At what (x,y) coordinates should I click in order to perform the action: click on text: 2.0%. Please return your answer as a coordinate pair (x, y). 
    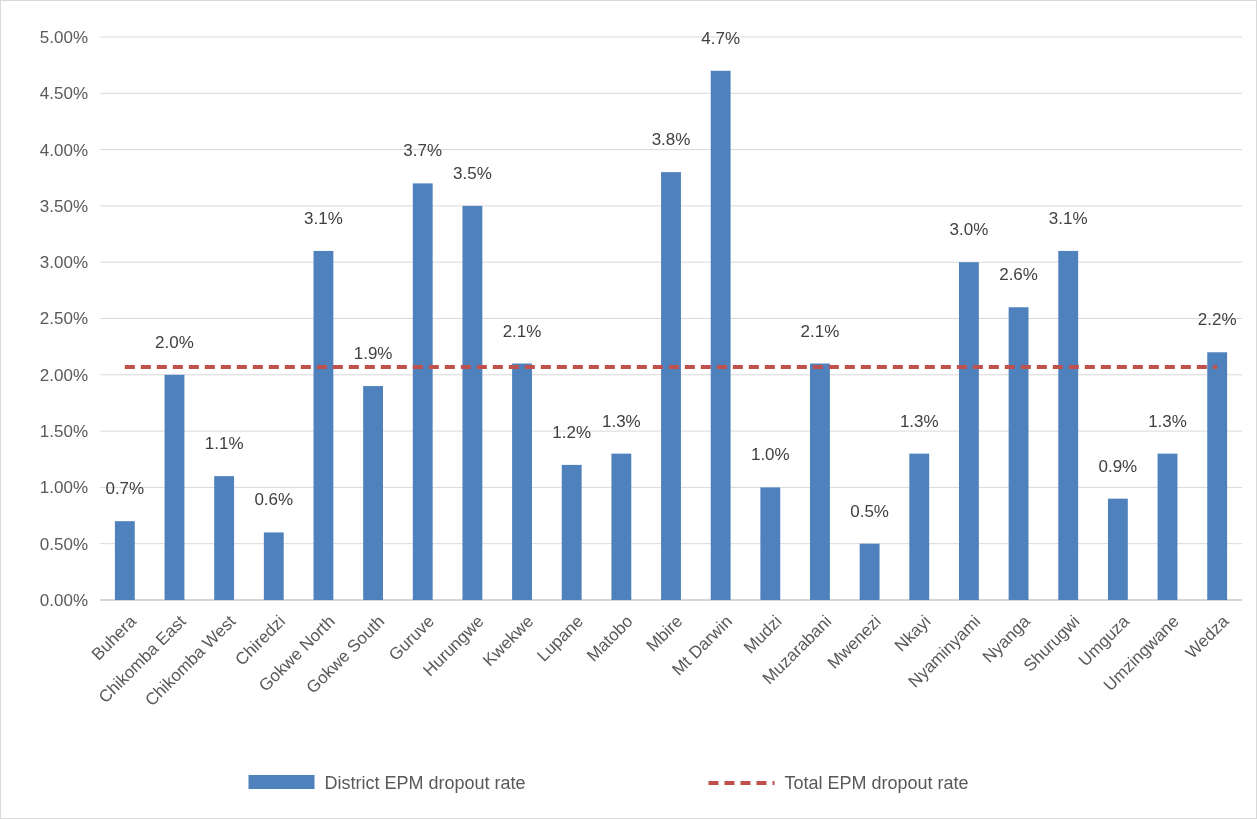
    Looking at the image, I should click on (174, 342).